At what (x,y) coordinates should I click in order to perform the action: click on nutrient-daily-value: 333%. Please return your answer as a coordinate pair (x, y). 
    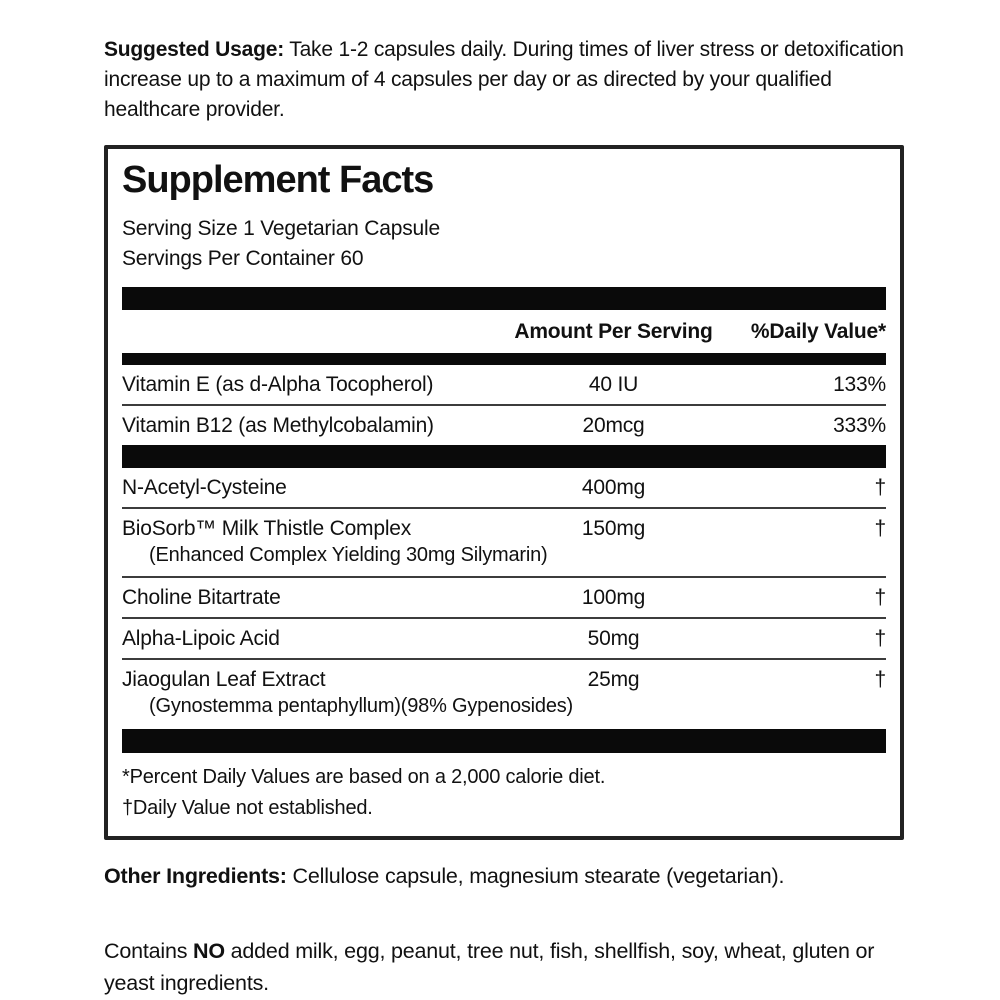
    Looking at the image, I should click on (859, 426).